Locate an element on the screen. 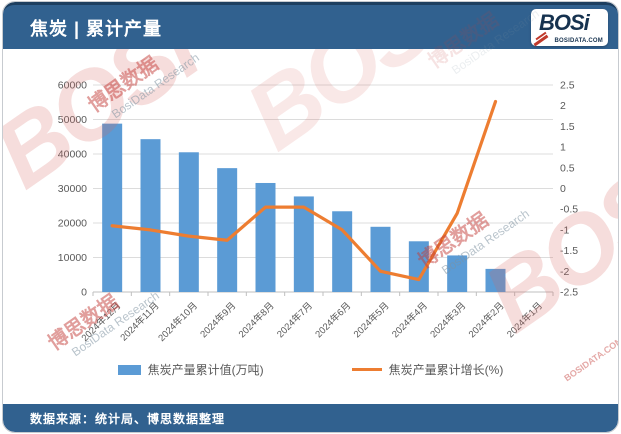  x-axis-category-label: 2024年3月 is located at coordinates (448, 320).